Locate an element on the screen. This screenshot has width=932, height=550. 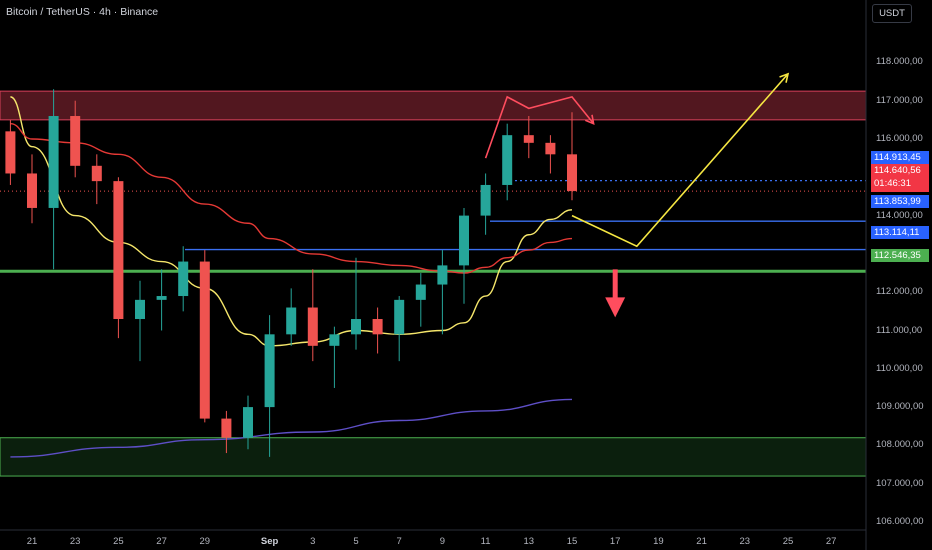
date-tick: 29 is located at coordinates (205, 541).